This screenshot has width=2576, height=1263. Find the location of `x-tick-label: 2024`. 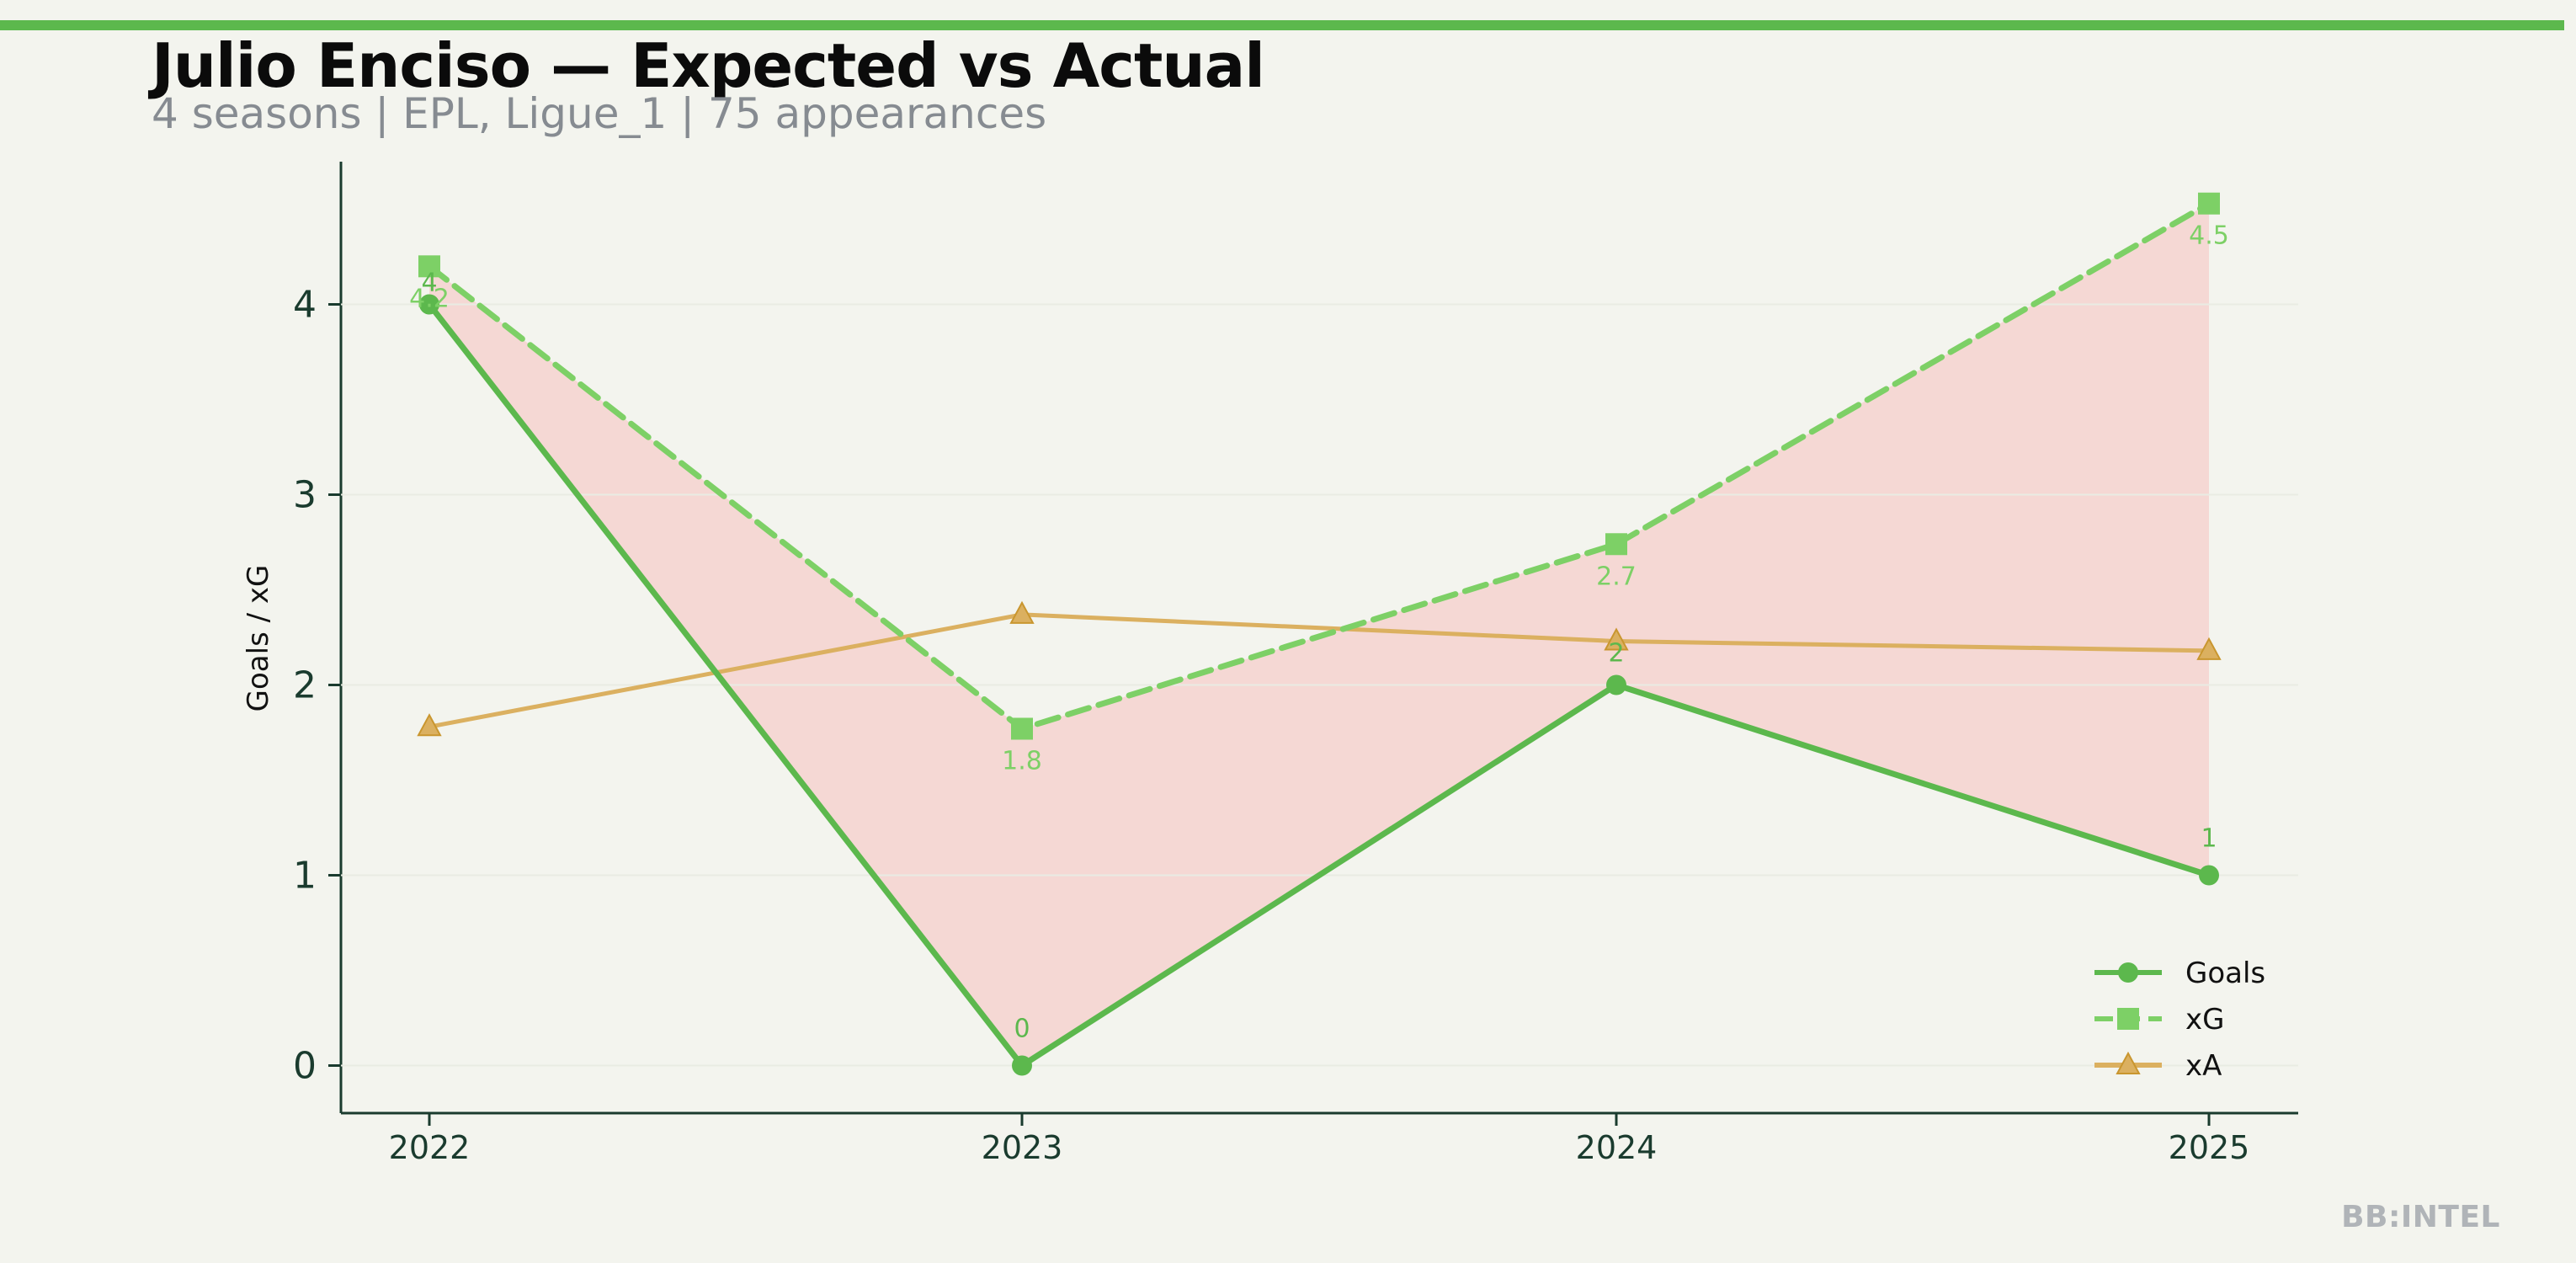

x-tick-label: 2024 is located at coordinates (1617, 1147).